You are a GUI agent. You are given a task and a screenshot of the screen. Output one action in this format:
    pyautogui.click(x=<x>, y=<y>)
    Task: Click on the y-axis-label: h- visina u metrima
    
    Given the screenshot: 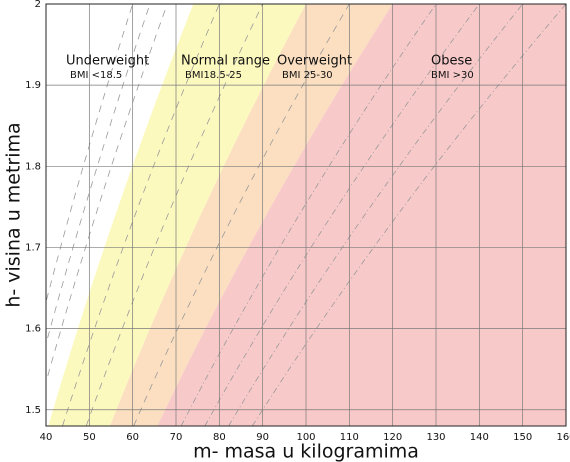 What is the action you would take?
    pyautogui.click(x=14, y=214)
    